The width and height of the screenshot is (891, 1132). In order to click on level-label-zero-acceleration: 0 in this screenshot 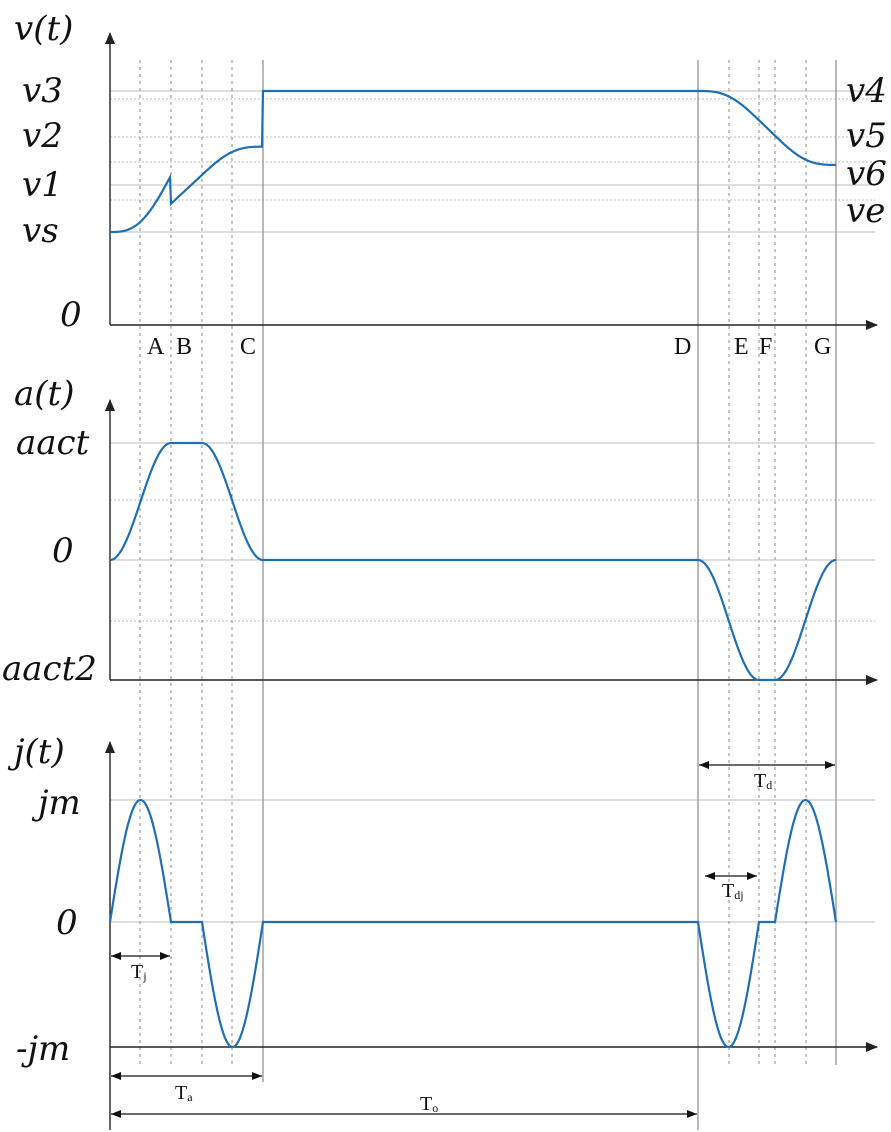, I will do `click(63, 551)`.